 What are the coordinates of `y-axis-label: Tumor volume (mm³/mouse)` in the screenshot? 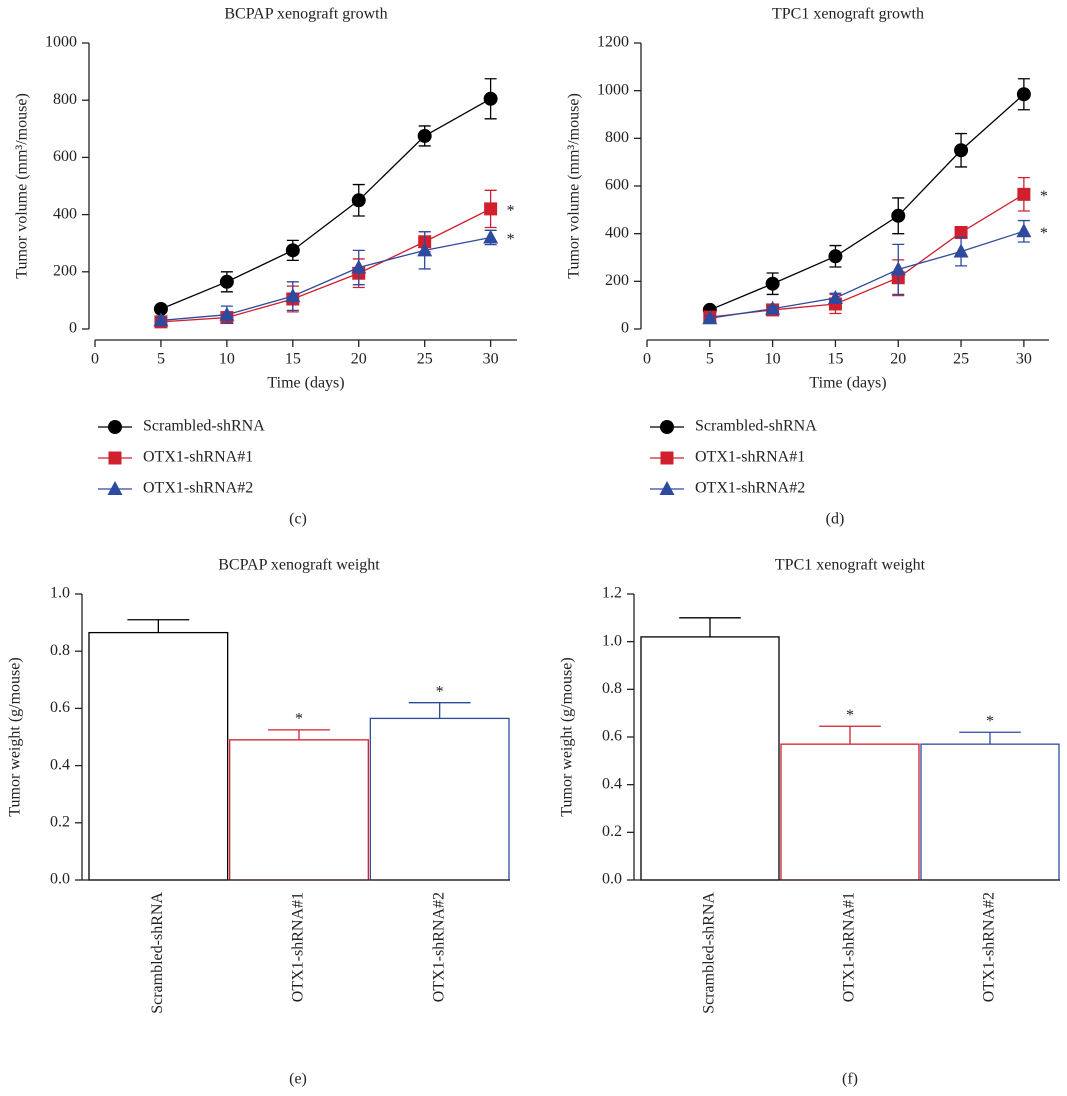 It's located at (22, 186).